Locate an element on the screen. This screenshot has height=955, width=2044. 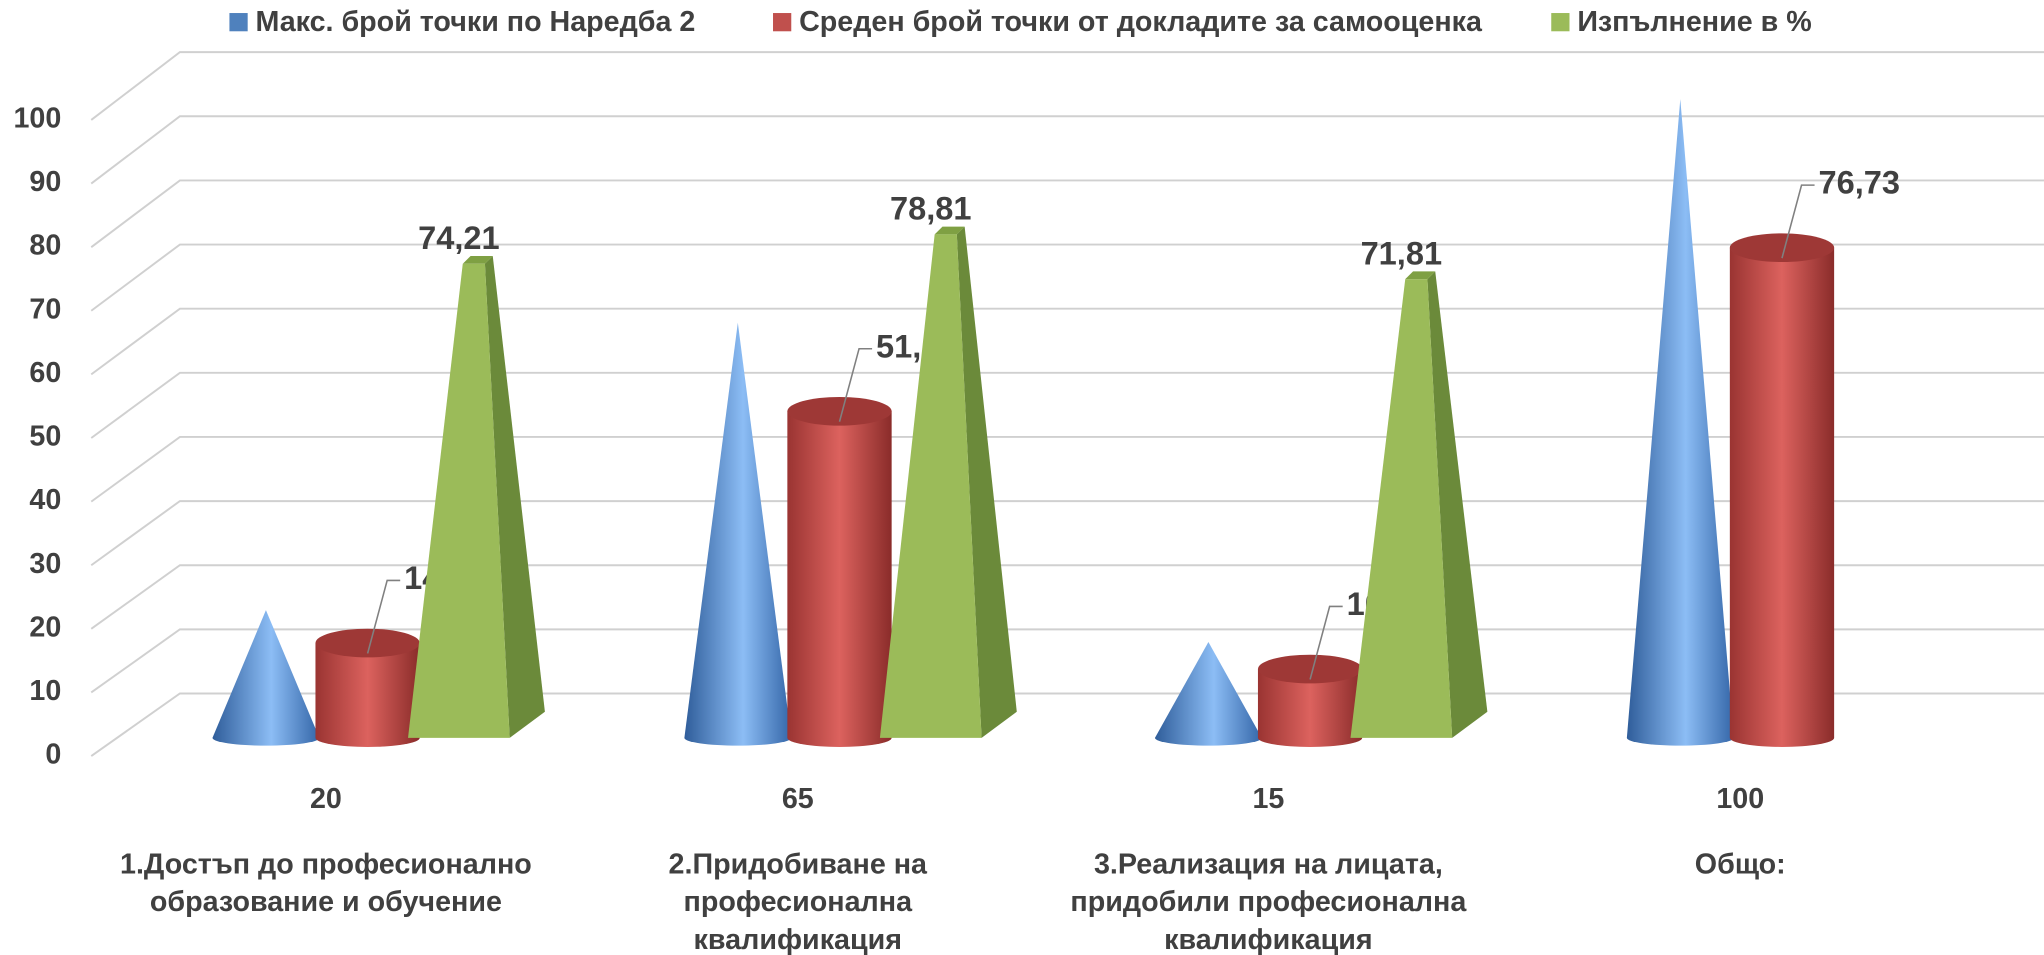
y-tick-label: 90 is located at coordinates (45, 182).